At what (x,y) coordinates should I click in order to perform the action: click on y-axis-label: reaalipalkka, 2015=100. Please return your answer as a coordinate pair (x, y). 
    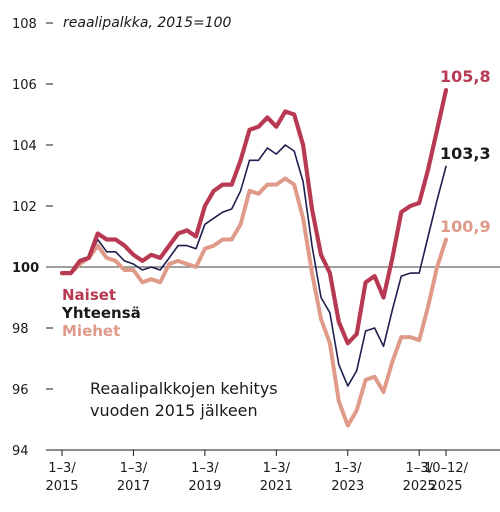
    Looking at the image, I should click on (147, 23).